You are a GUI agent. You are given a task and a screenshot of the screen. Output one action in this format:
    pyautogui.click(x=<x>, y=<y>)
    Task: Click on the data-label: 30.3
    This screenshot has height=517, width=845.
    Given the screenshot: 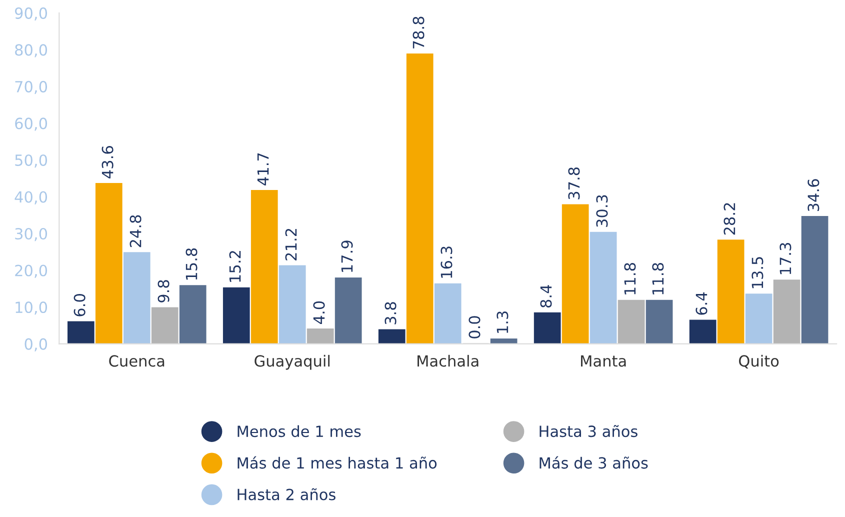 What is the action you would take?
    pyautogui.click(x=602, y=211)
    